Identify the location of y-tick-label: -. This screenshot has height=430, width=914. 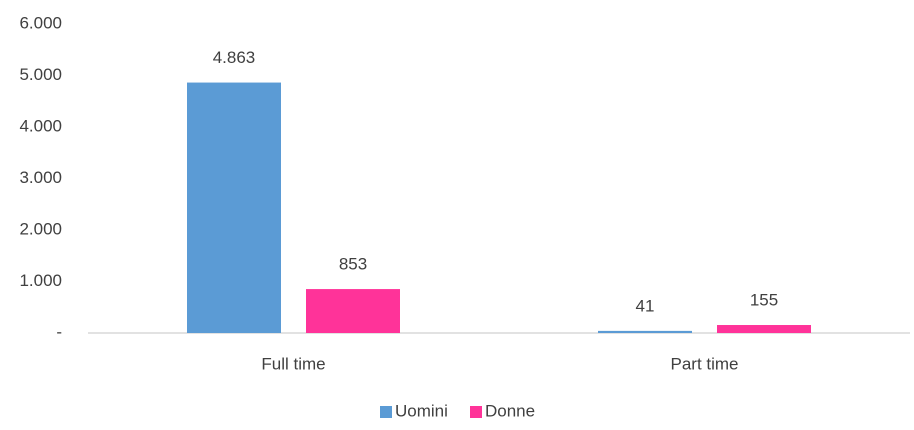
(59, 331).